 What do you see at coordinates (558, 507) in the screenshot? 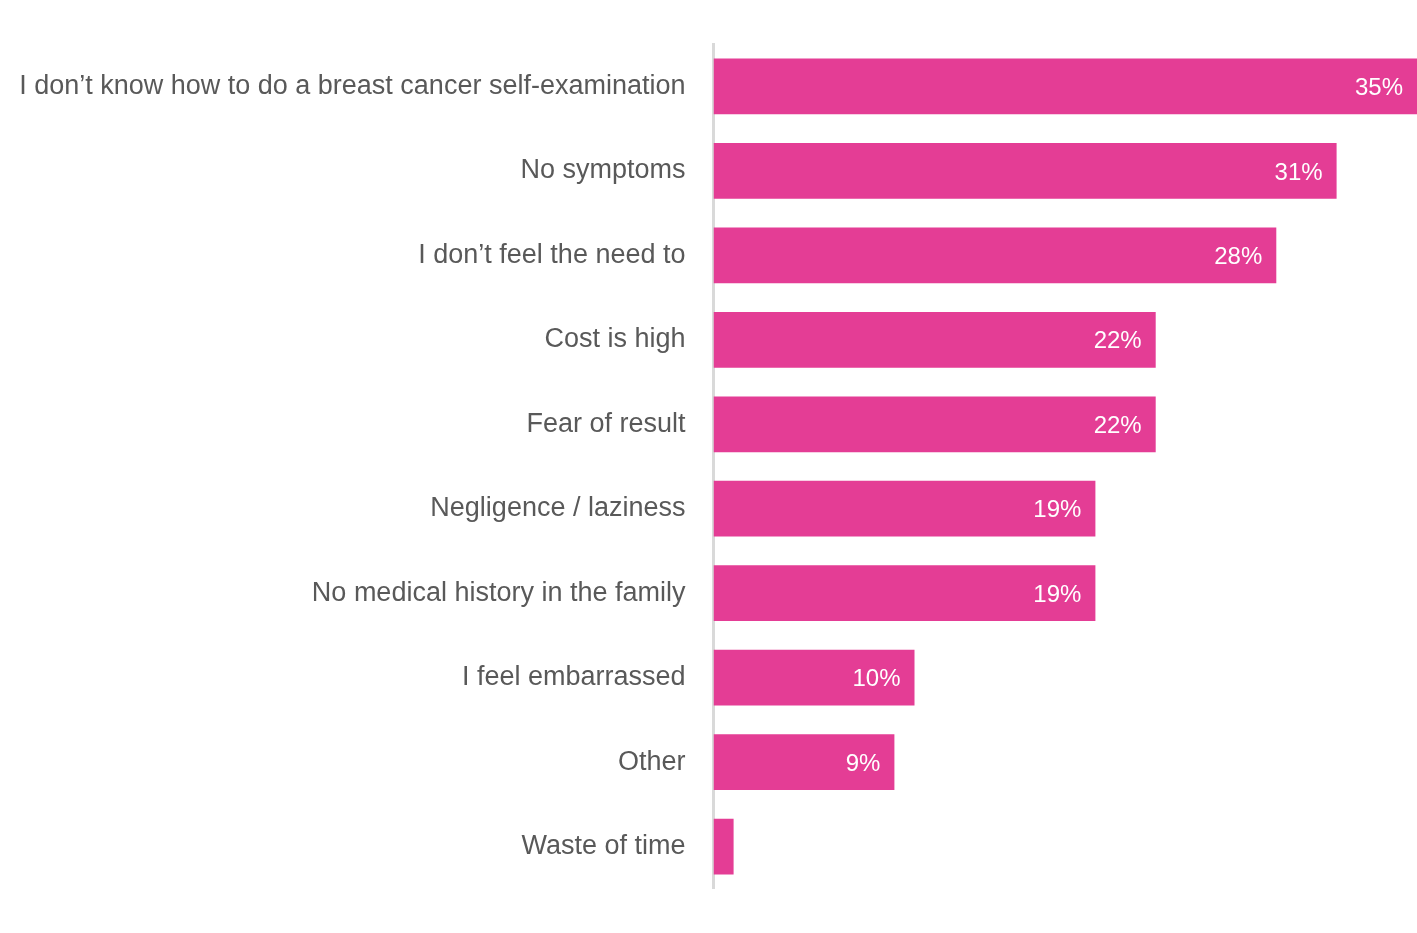
I see `y-tick-label: Negligence / laziness` at bounding box center [558, 507].